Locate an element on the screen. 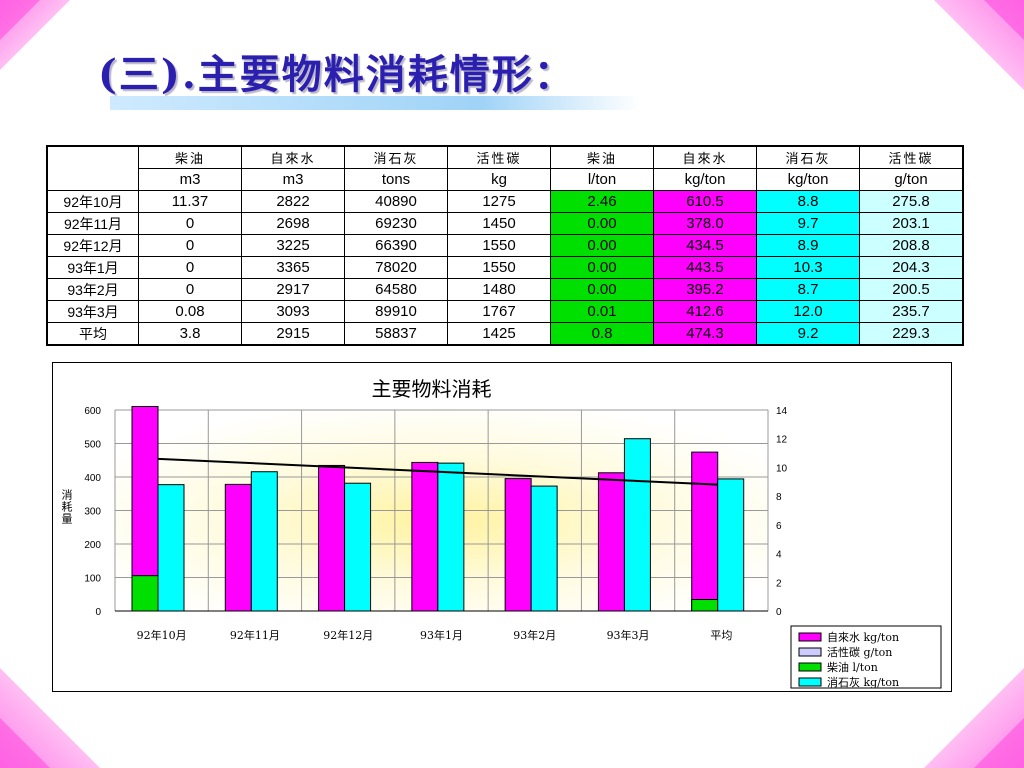 The width and height of the screenshot is (1024, 768). y-tick-label: 200 is located at coordinates (92, 545).